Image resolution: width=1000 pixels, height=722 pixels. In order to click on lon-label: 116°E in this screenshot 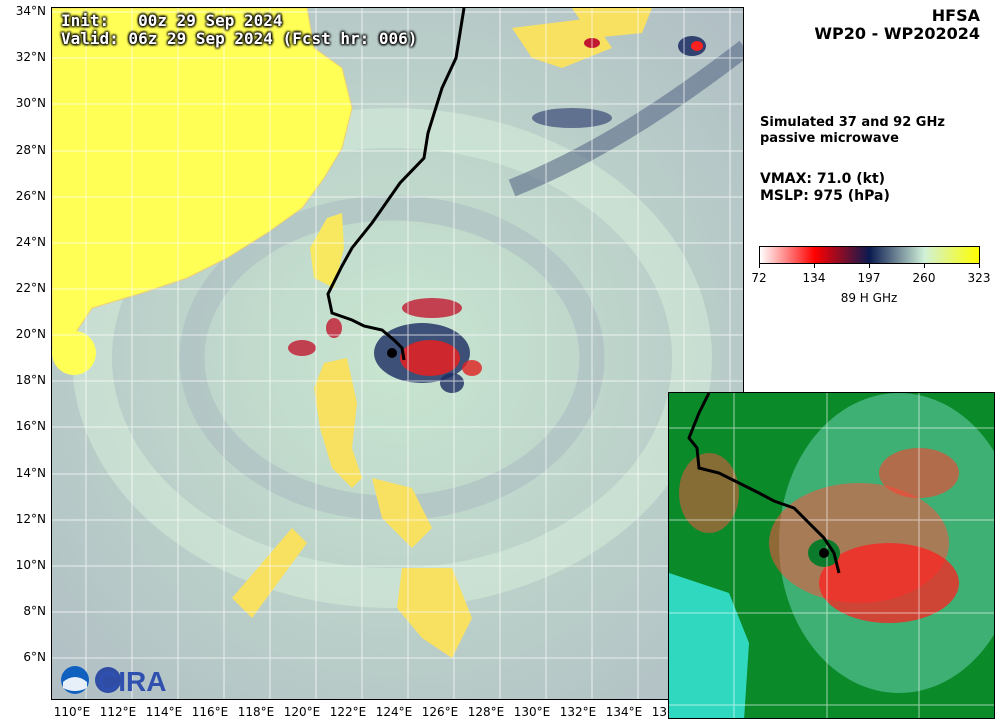, I will do `click(210, 712)`.